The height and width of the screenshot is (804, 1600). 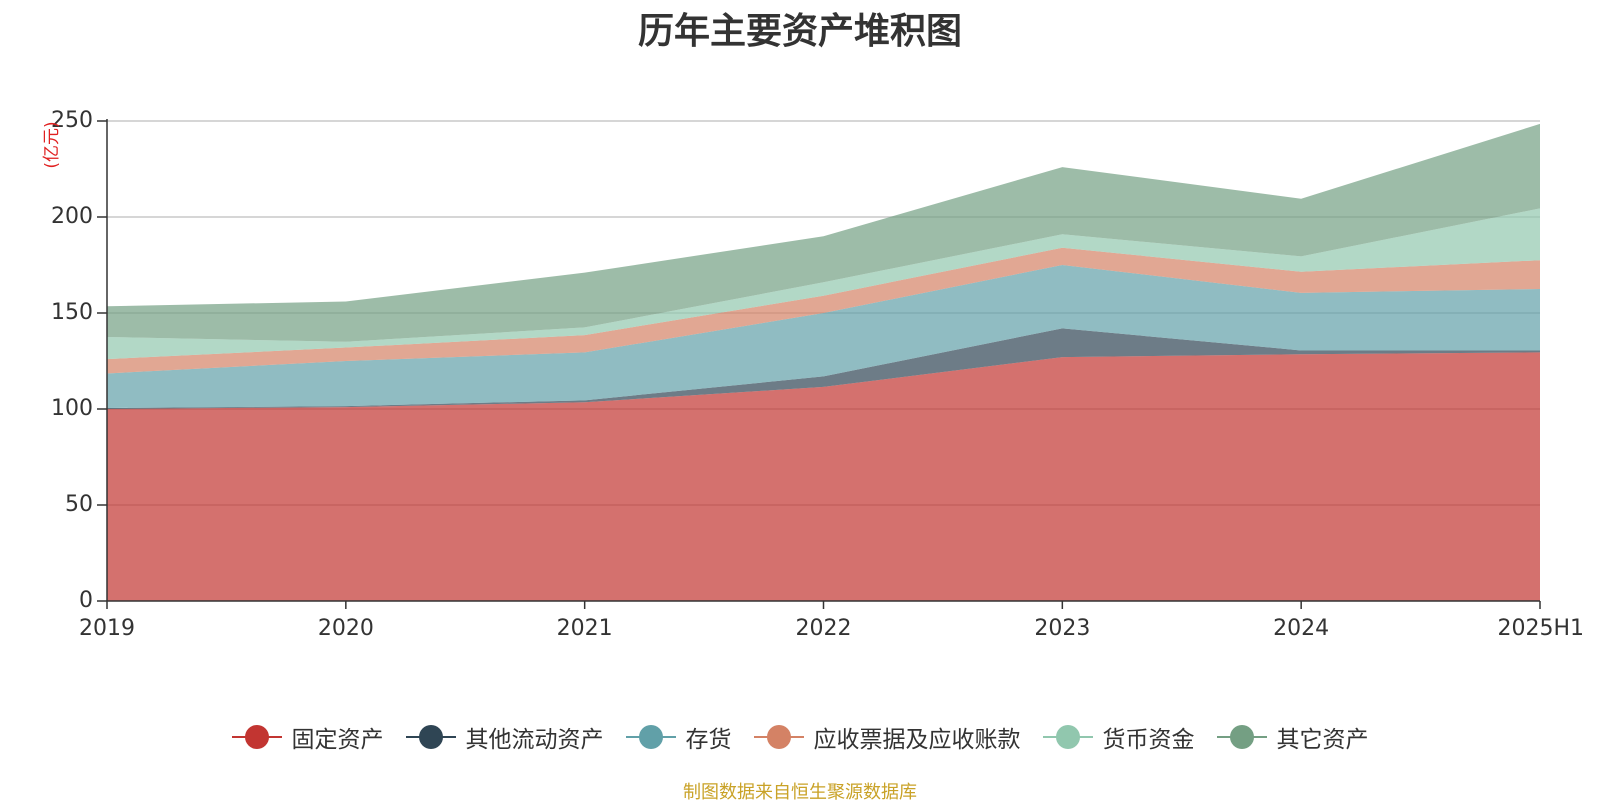 What do you see at coordinates (917, 740) in the screenshot?
I see `legend-label: 应收票据及应收账款` at bounding box center [917, 740].